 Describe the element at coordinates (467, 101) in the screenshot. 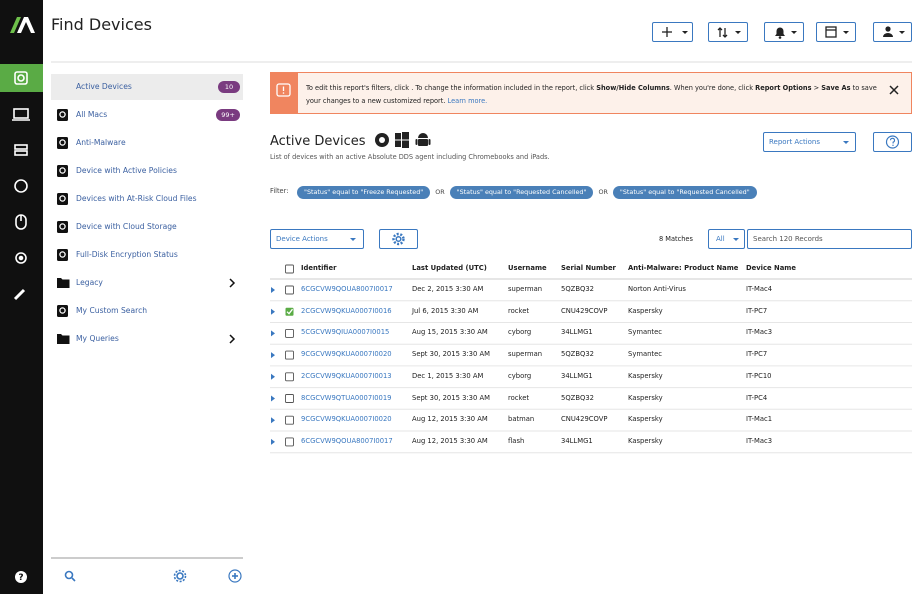

I see `learn-more-link: Learn more.` at that location.